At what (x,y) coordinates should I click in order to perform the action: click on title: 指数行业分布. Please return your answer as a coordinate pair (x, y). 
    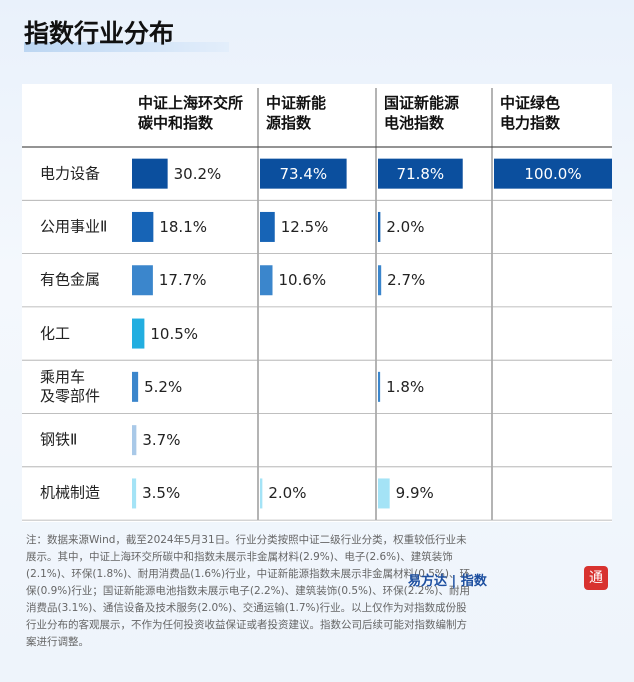
    Looking at the image, I should click on (99, 33).